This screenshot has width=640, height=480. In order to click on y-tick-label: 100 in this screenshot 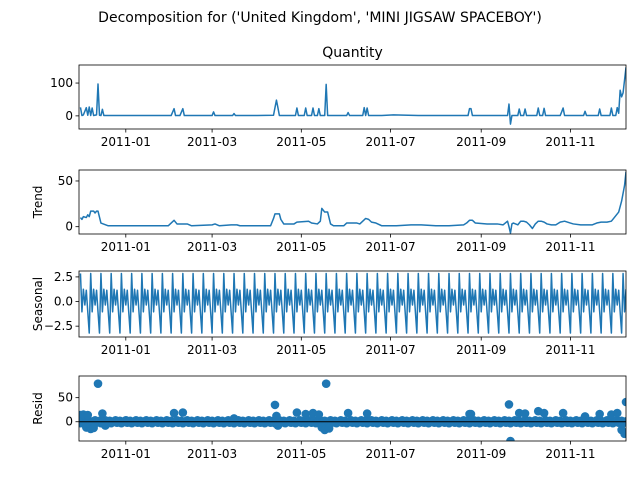, I will do `click(61, 83)`.